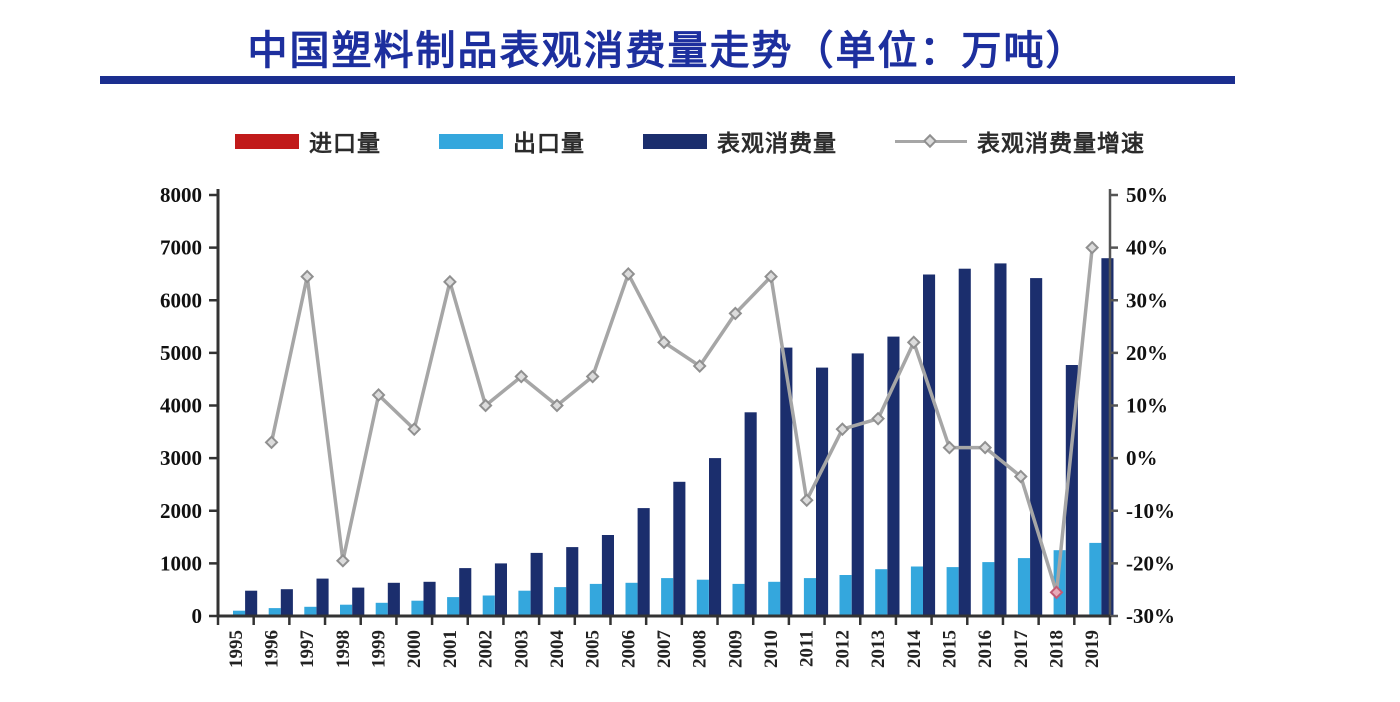 Image resolution: width=1400 pixels, height=702 pixels. What do you see at coordinates (274, 612) in the screenshot?
I see `bar-export-1996` at bounding box center [274, 612].